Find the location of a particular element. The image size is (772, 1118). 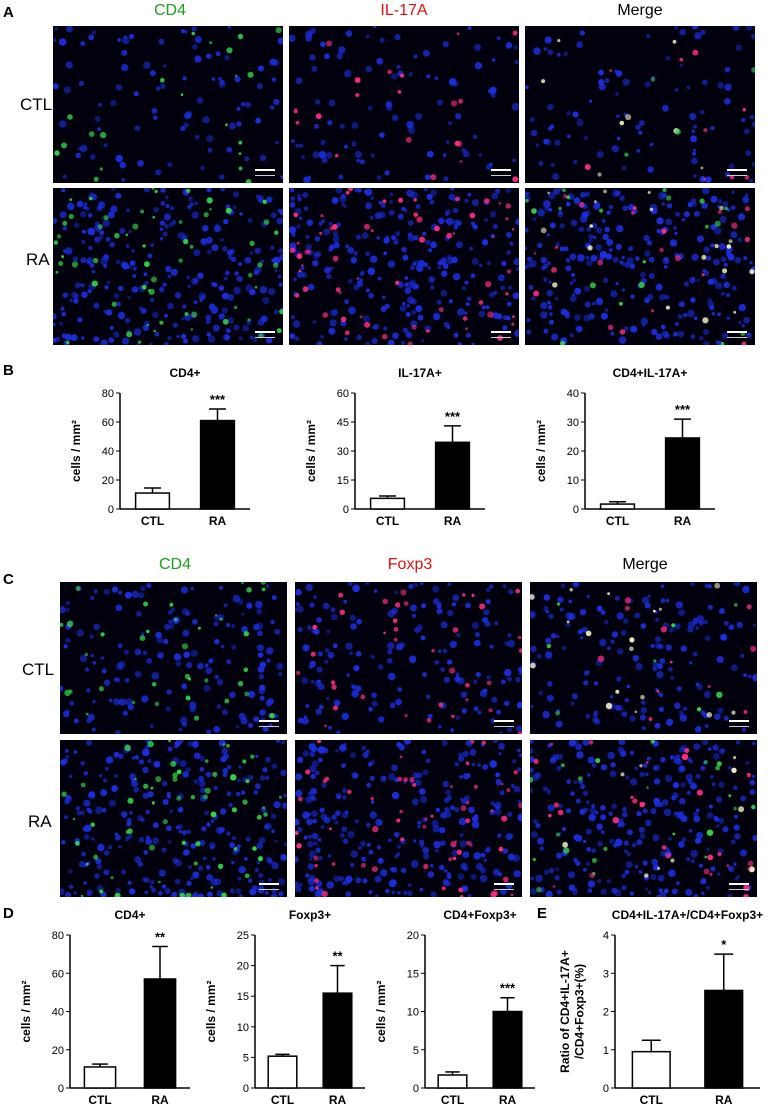

micrograph-a-ctl-cd4 is located at coordinates (168, 104).